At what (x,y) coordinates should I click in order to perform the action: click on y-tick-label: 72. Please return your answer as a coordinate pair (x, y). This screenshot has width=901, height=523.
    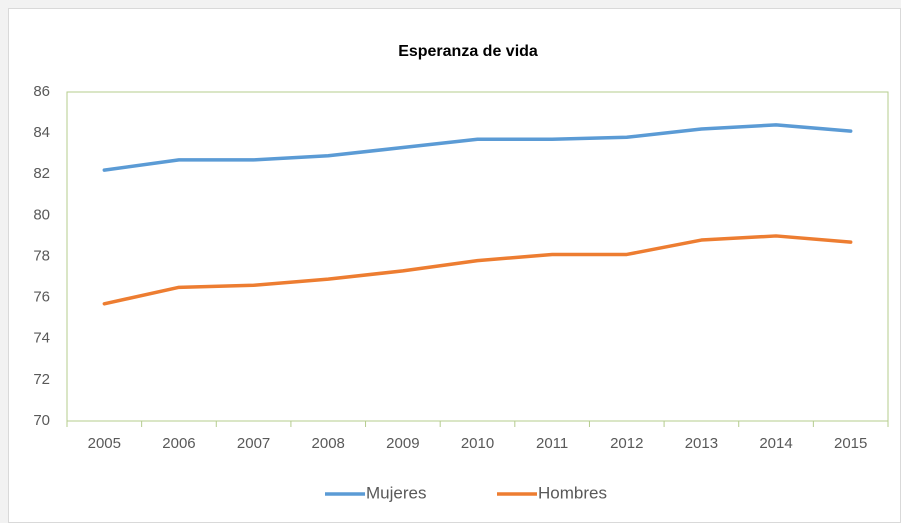
    Looking at the image, I should click on (41, 379).